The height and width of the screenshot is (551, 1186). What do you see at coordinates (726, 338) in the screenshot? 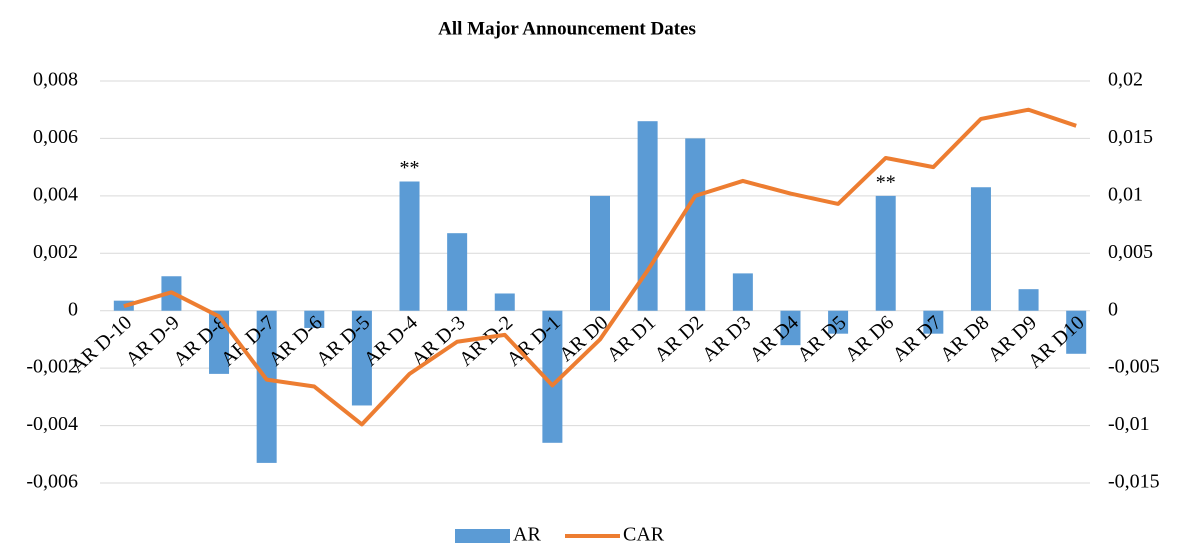
I see `x-tick-label: AR D3` at bounding box center [726, 338].